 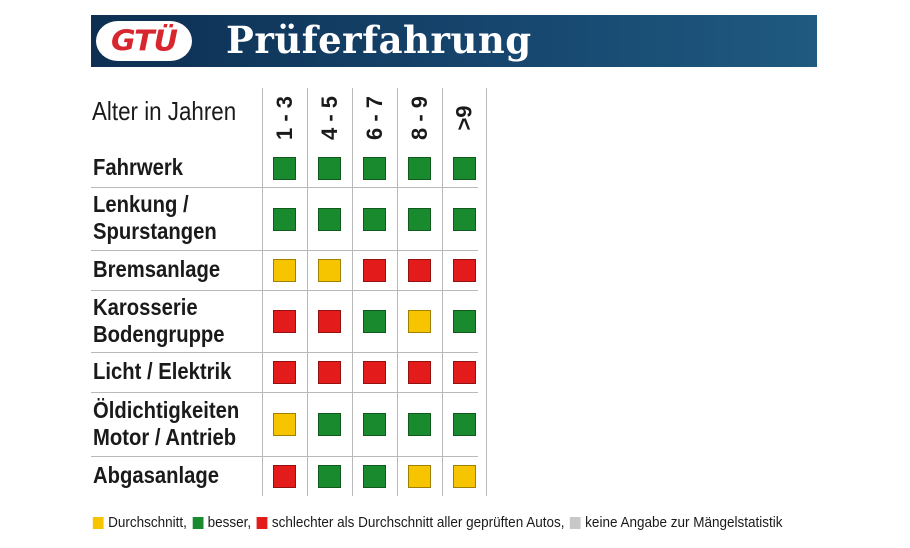 I want to click on row-label: Licht / Elektrik, so click(x=162, y=371).